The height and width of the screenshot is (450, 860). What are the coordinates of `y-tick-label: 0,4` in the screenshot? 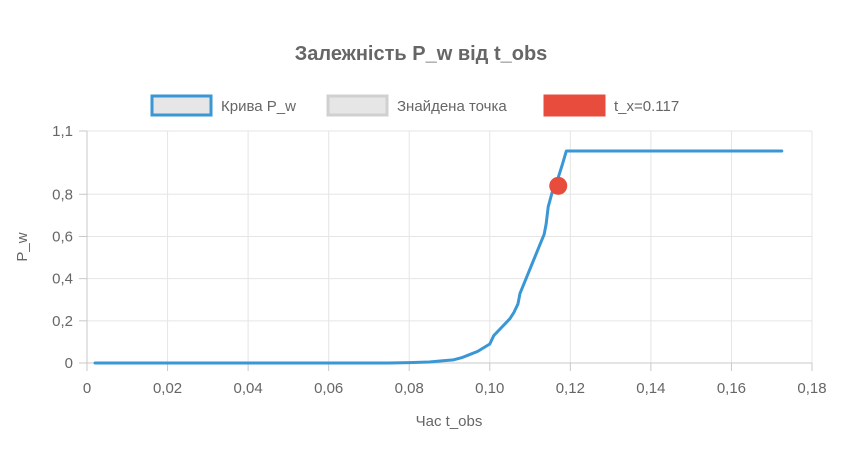 It's located at (62, 279).